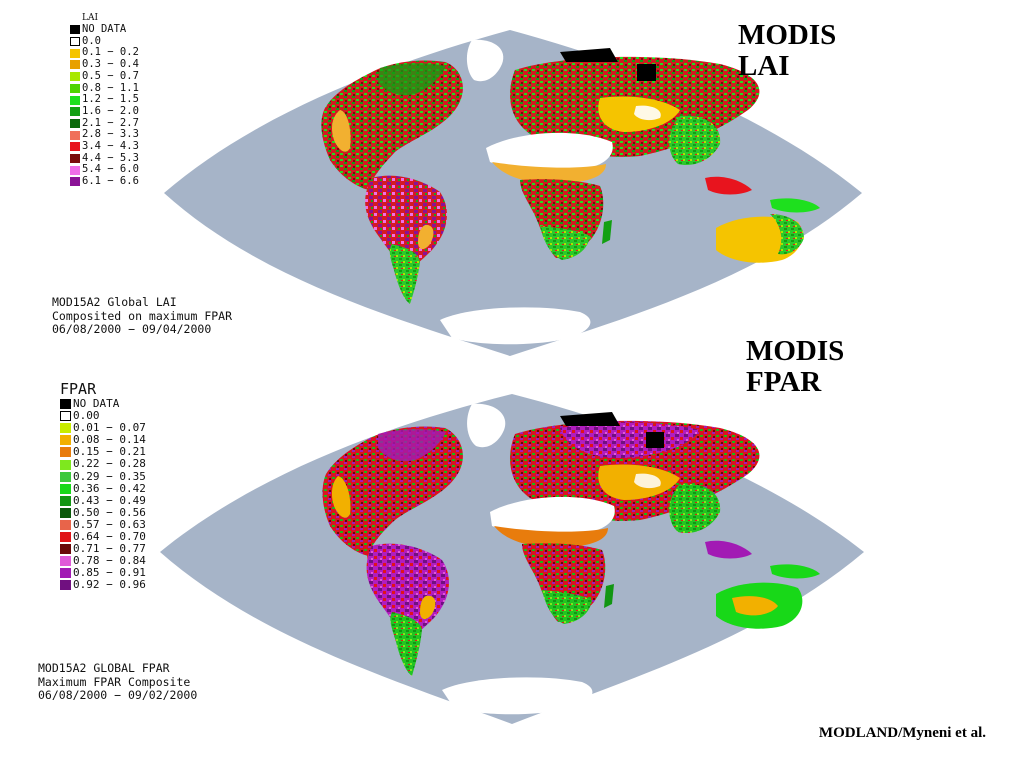  What do you see at coordinates (552, 515) in the screenshot?
I see `fpar-sahara` at bounding box center [552, 515].